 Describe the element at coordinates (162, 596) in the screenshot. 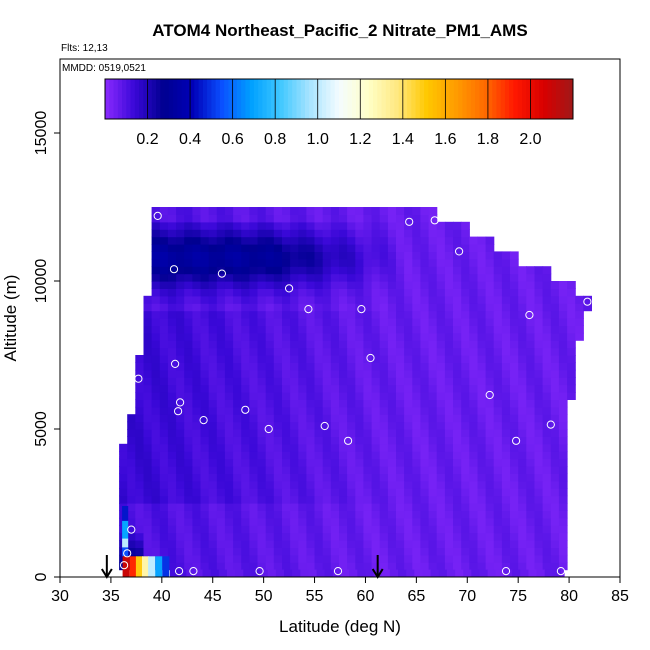

I see `x-tick-label: 40` at that location.